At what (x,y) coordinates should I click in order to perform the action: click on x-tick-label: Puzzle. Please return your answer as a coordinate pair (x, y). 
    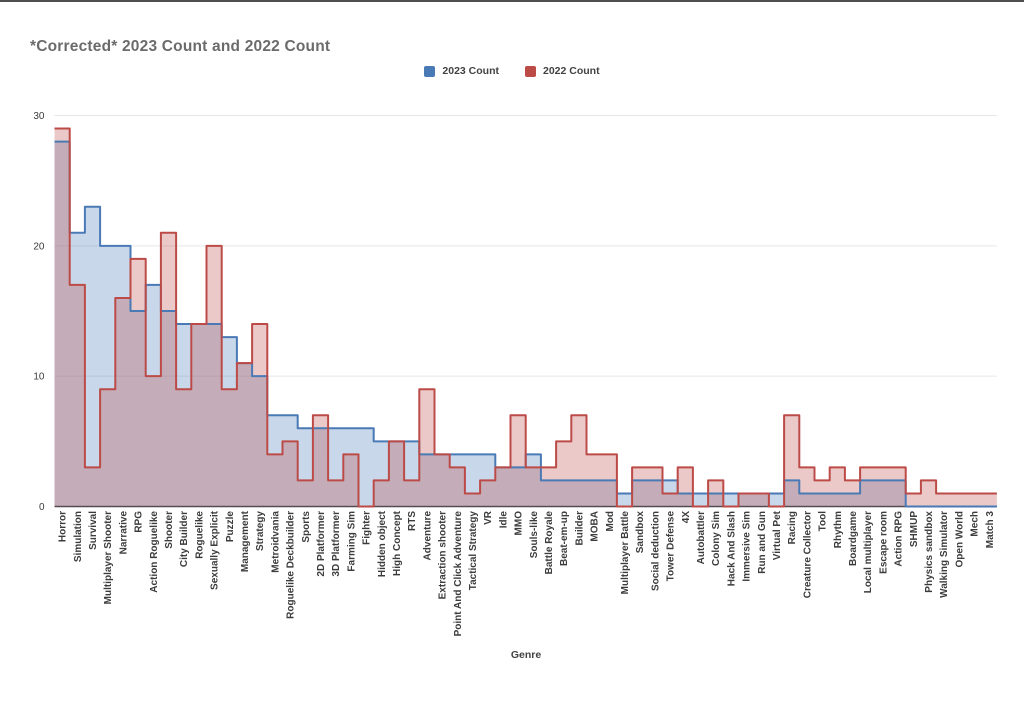
    Looking at the image, I should click on (230, 527).